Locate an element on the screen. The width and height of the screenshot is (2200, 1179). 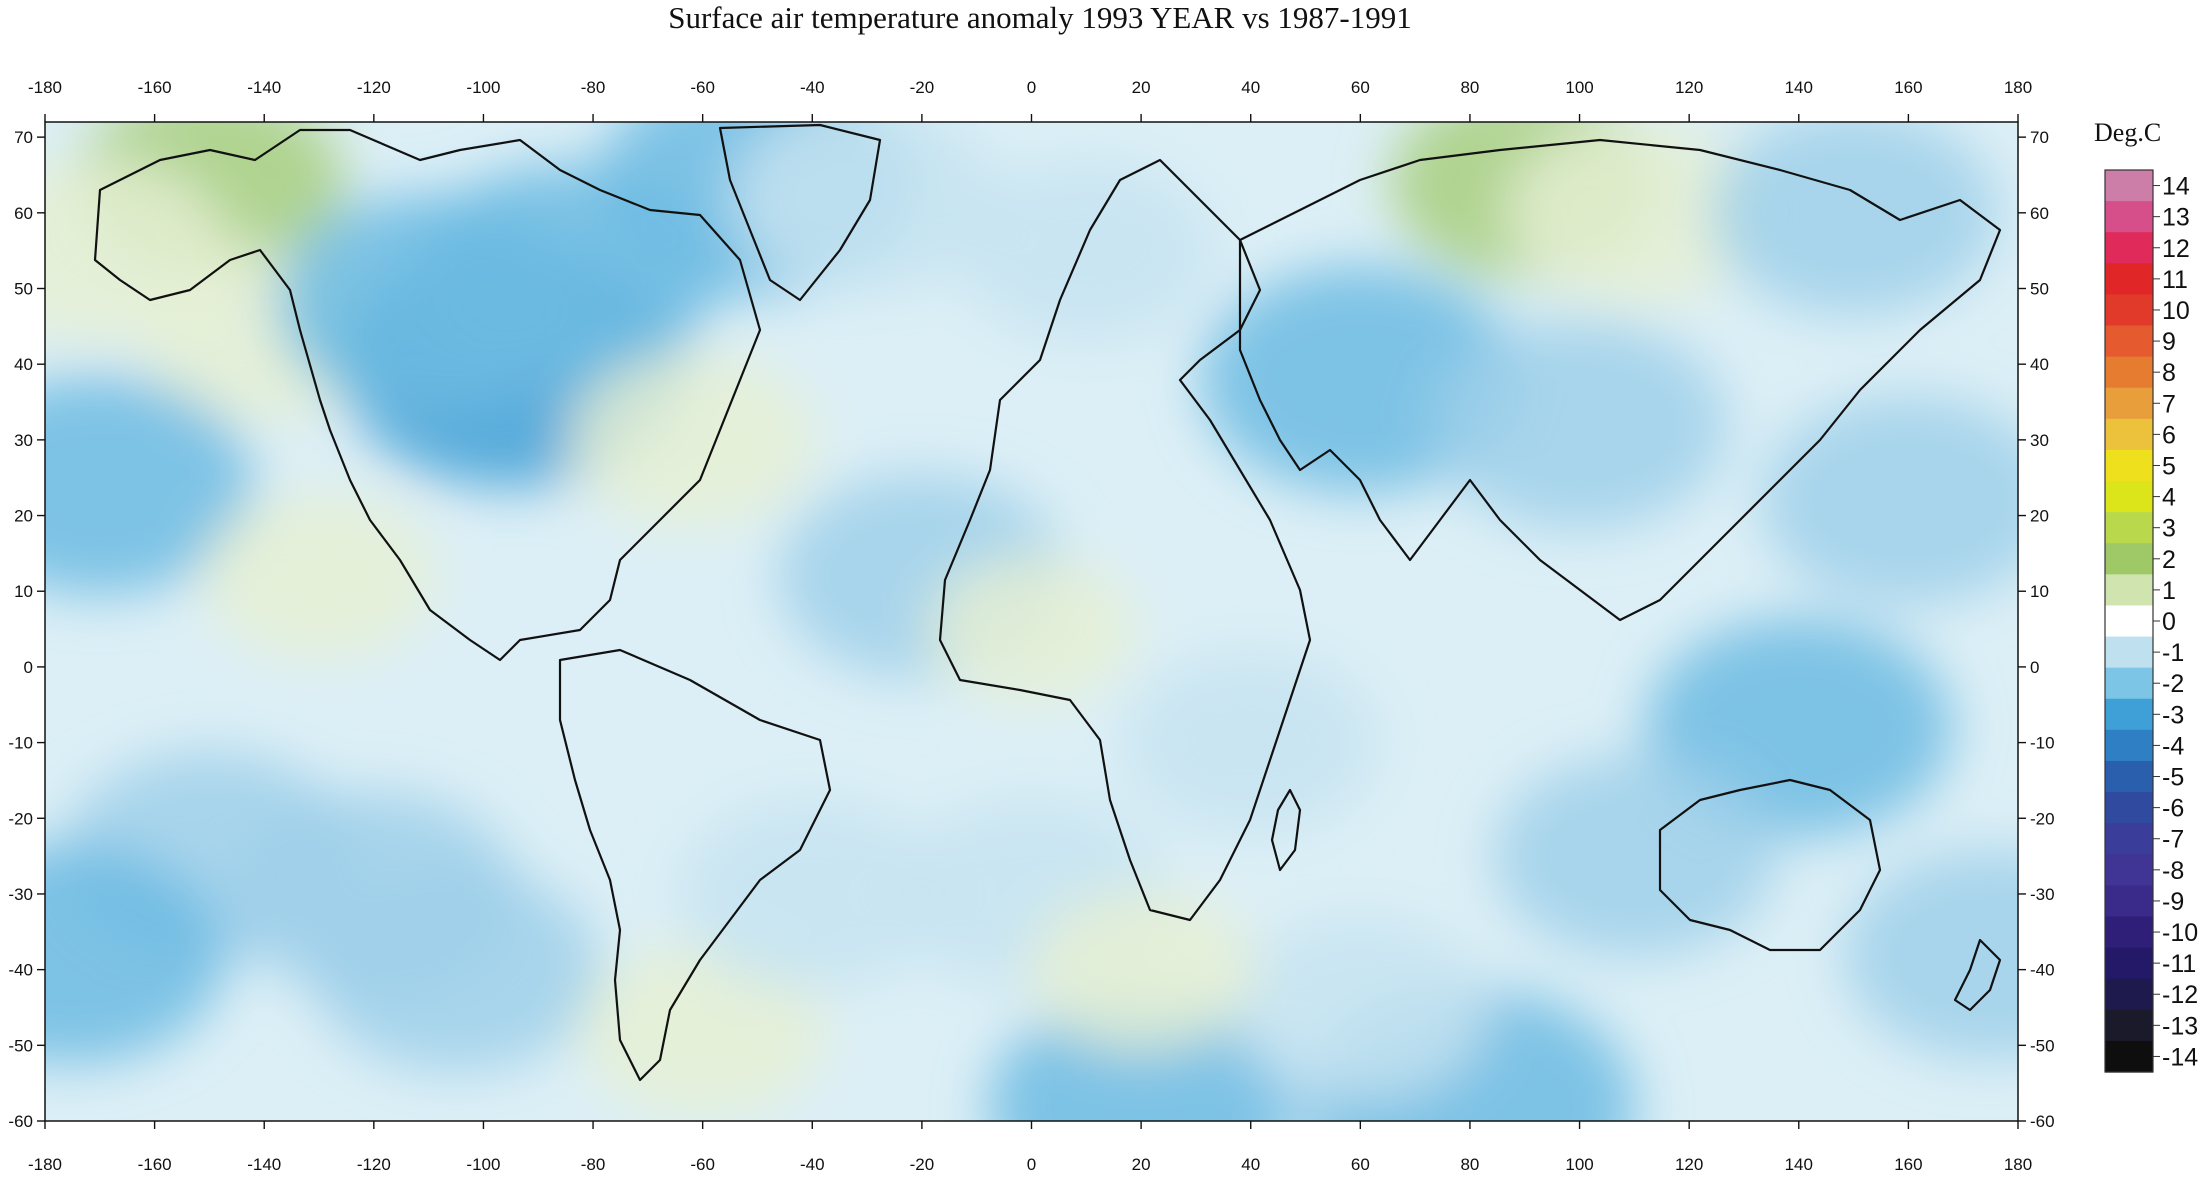
lon-tick-label-top: -180 is located at coordinates (45, 87).